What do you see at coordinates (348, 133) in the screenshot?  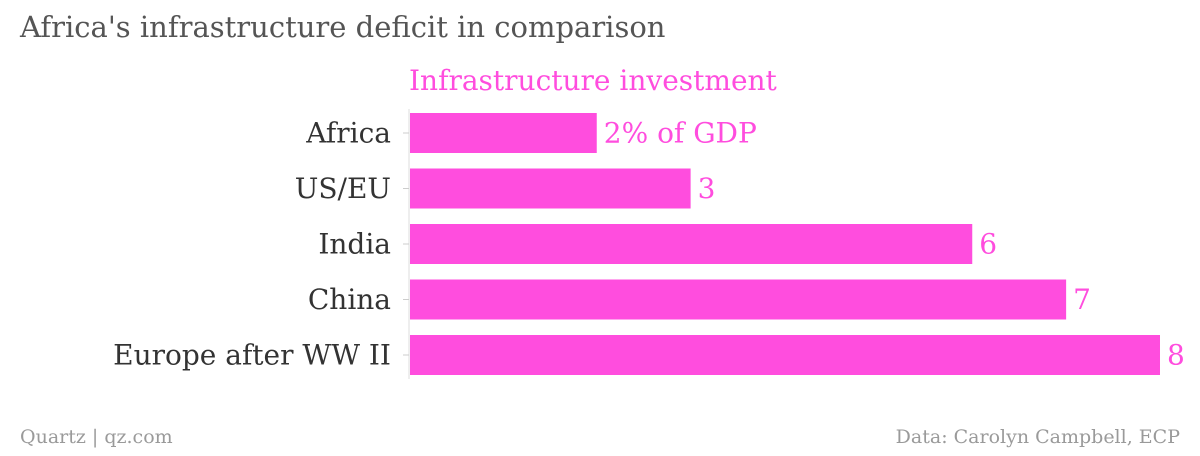 I see `category-label: Africa` at bounding box center [348, 133].